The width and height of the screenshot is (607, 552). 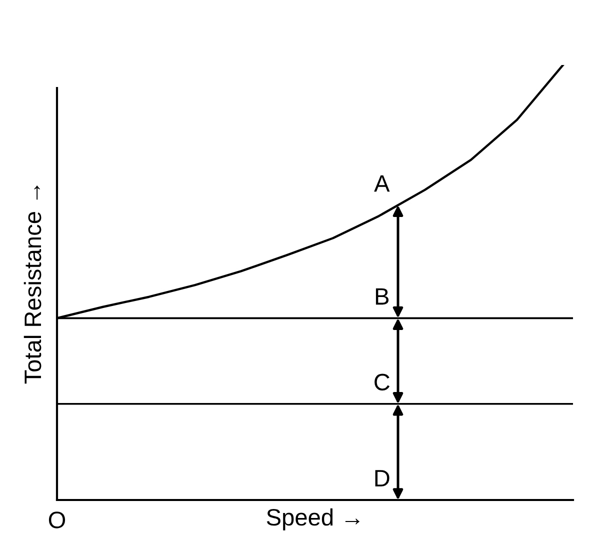 I want to click on annotation: D, so click(x=382, y=478).